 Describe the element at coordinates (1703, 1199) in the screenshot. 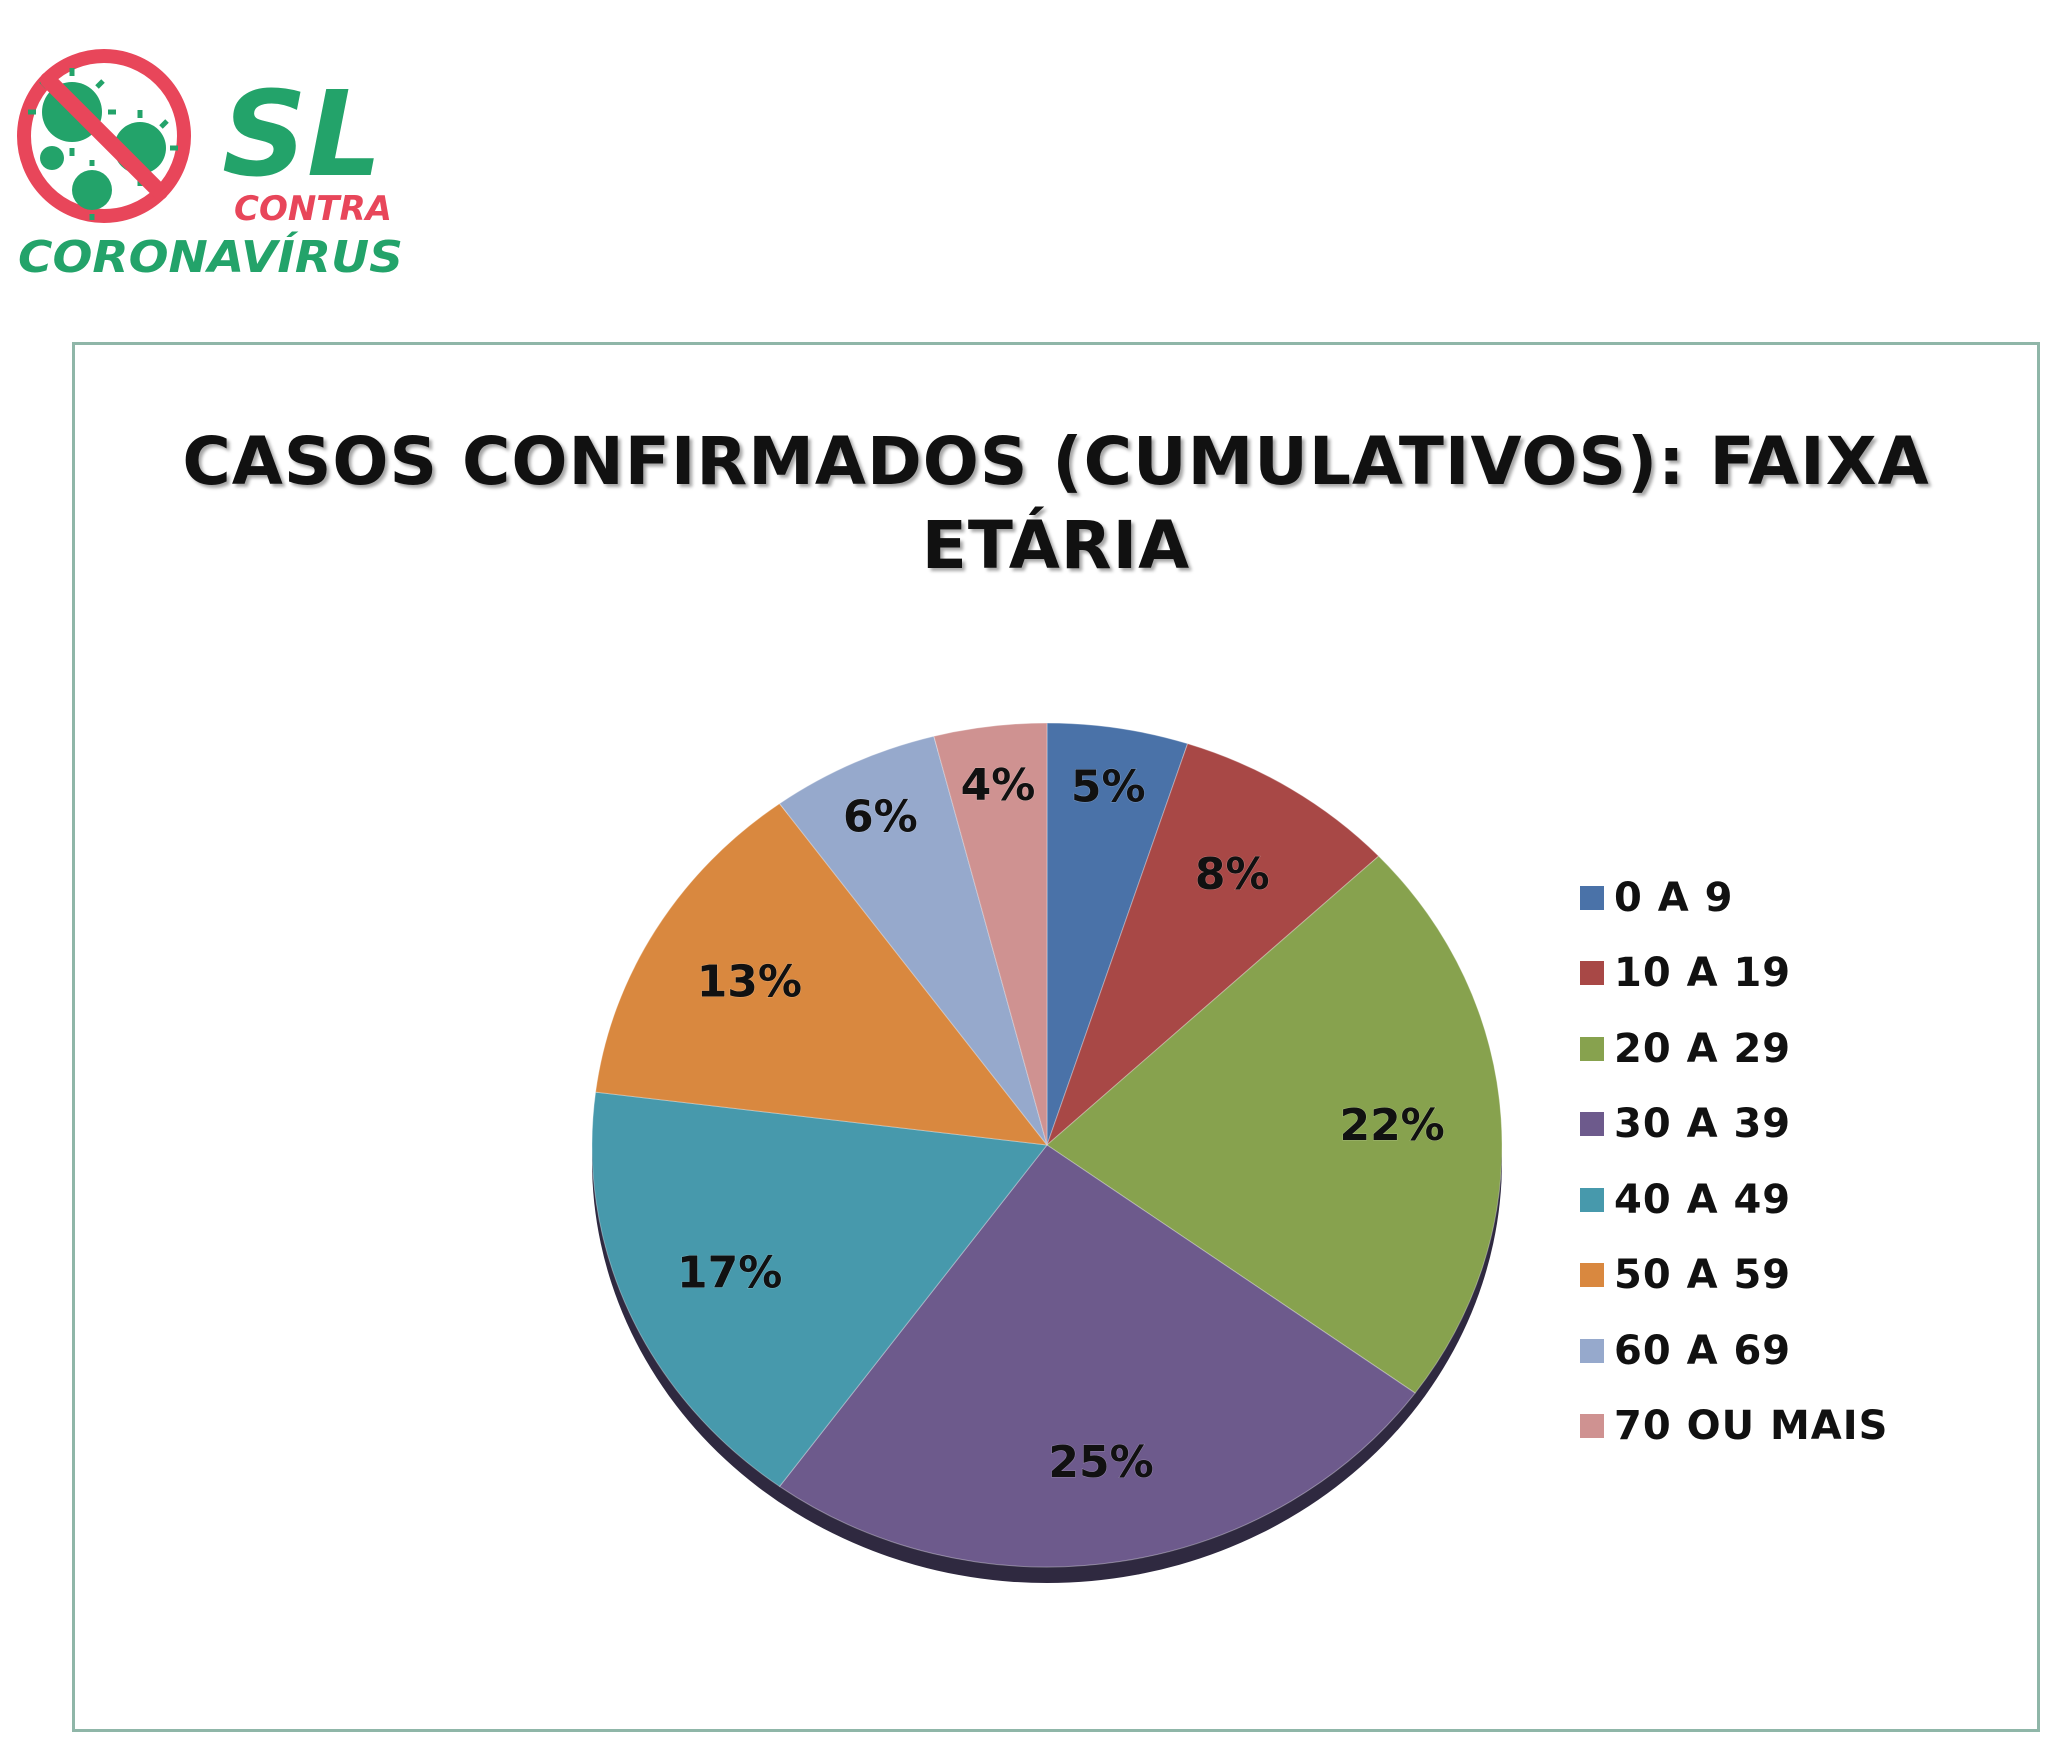

I see `legend-label: 40 A 49` at that location.